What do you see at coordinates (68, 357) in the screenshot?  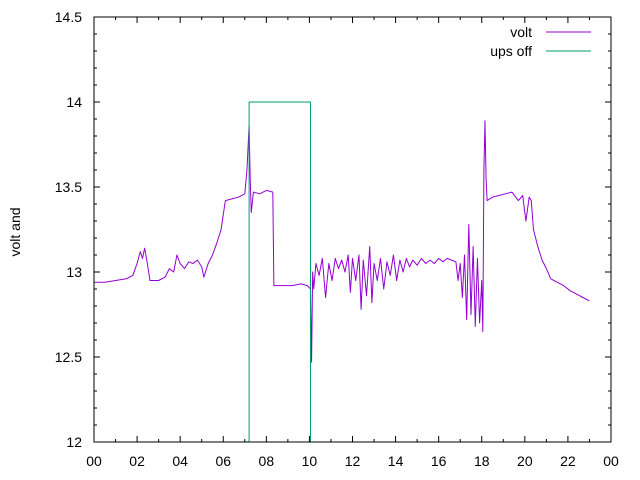 I see `y-tick-label: 12.5` at bounding box center [68, 357].